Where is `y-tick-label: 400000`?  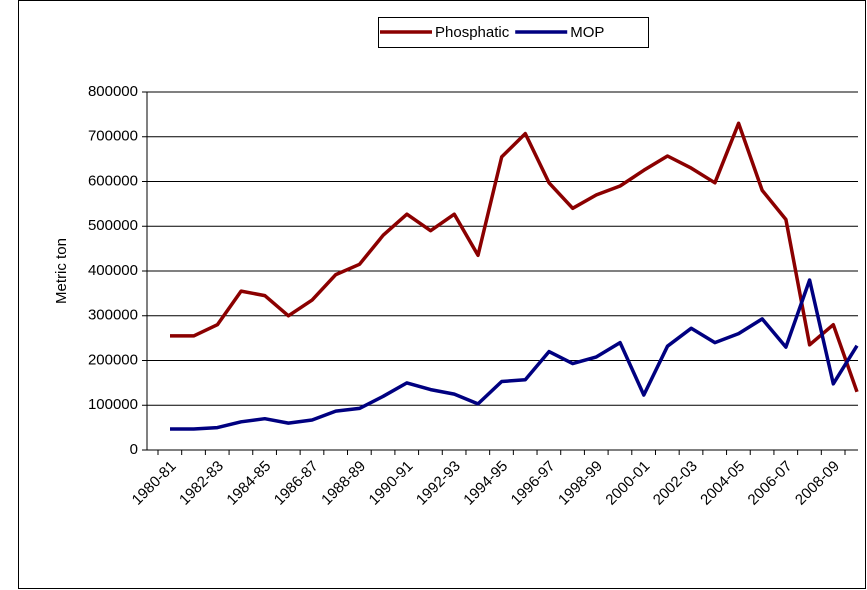
y-tick-label: 400000 is located at coordinates (113, 270).